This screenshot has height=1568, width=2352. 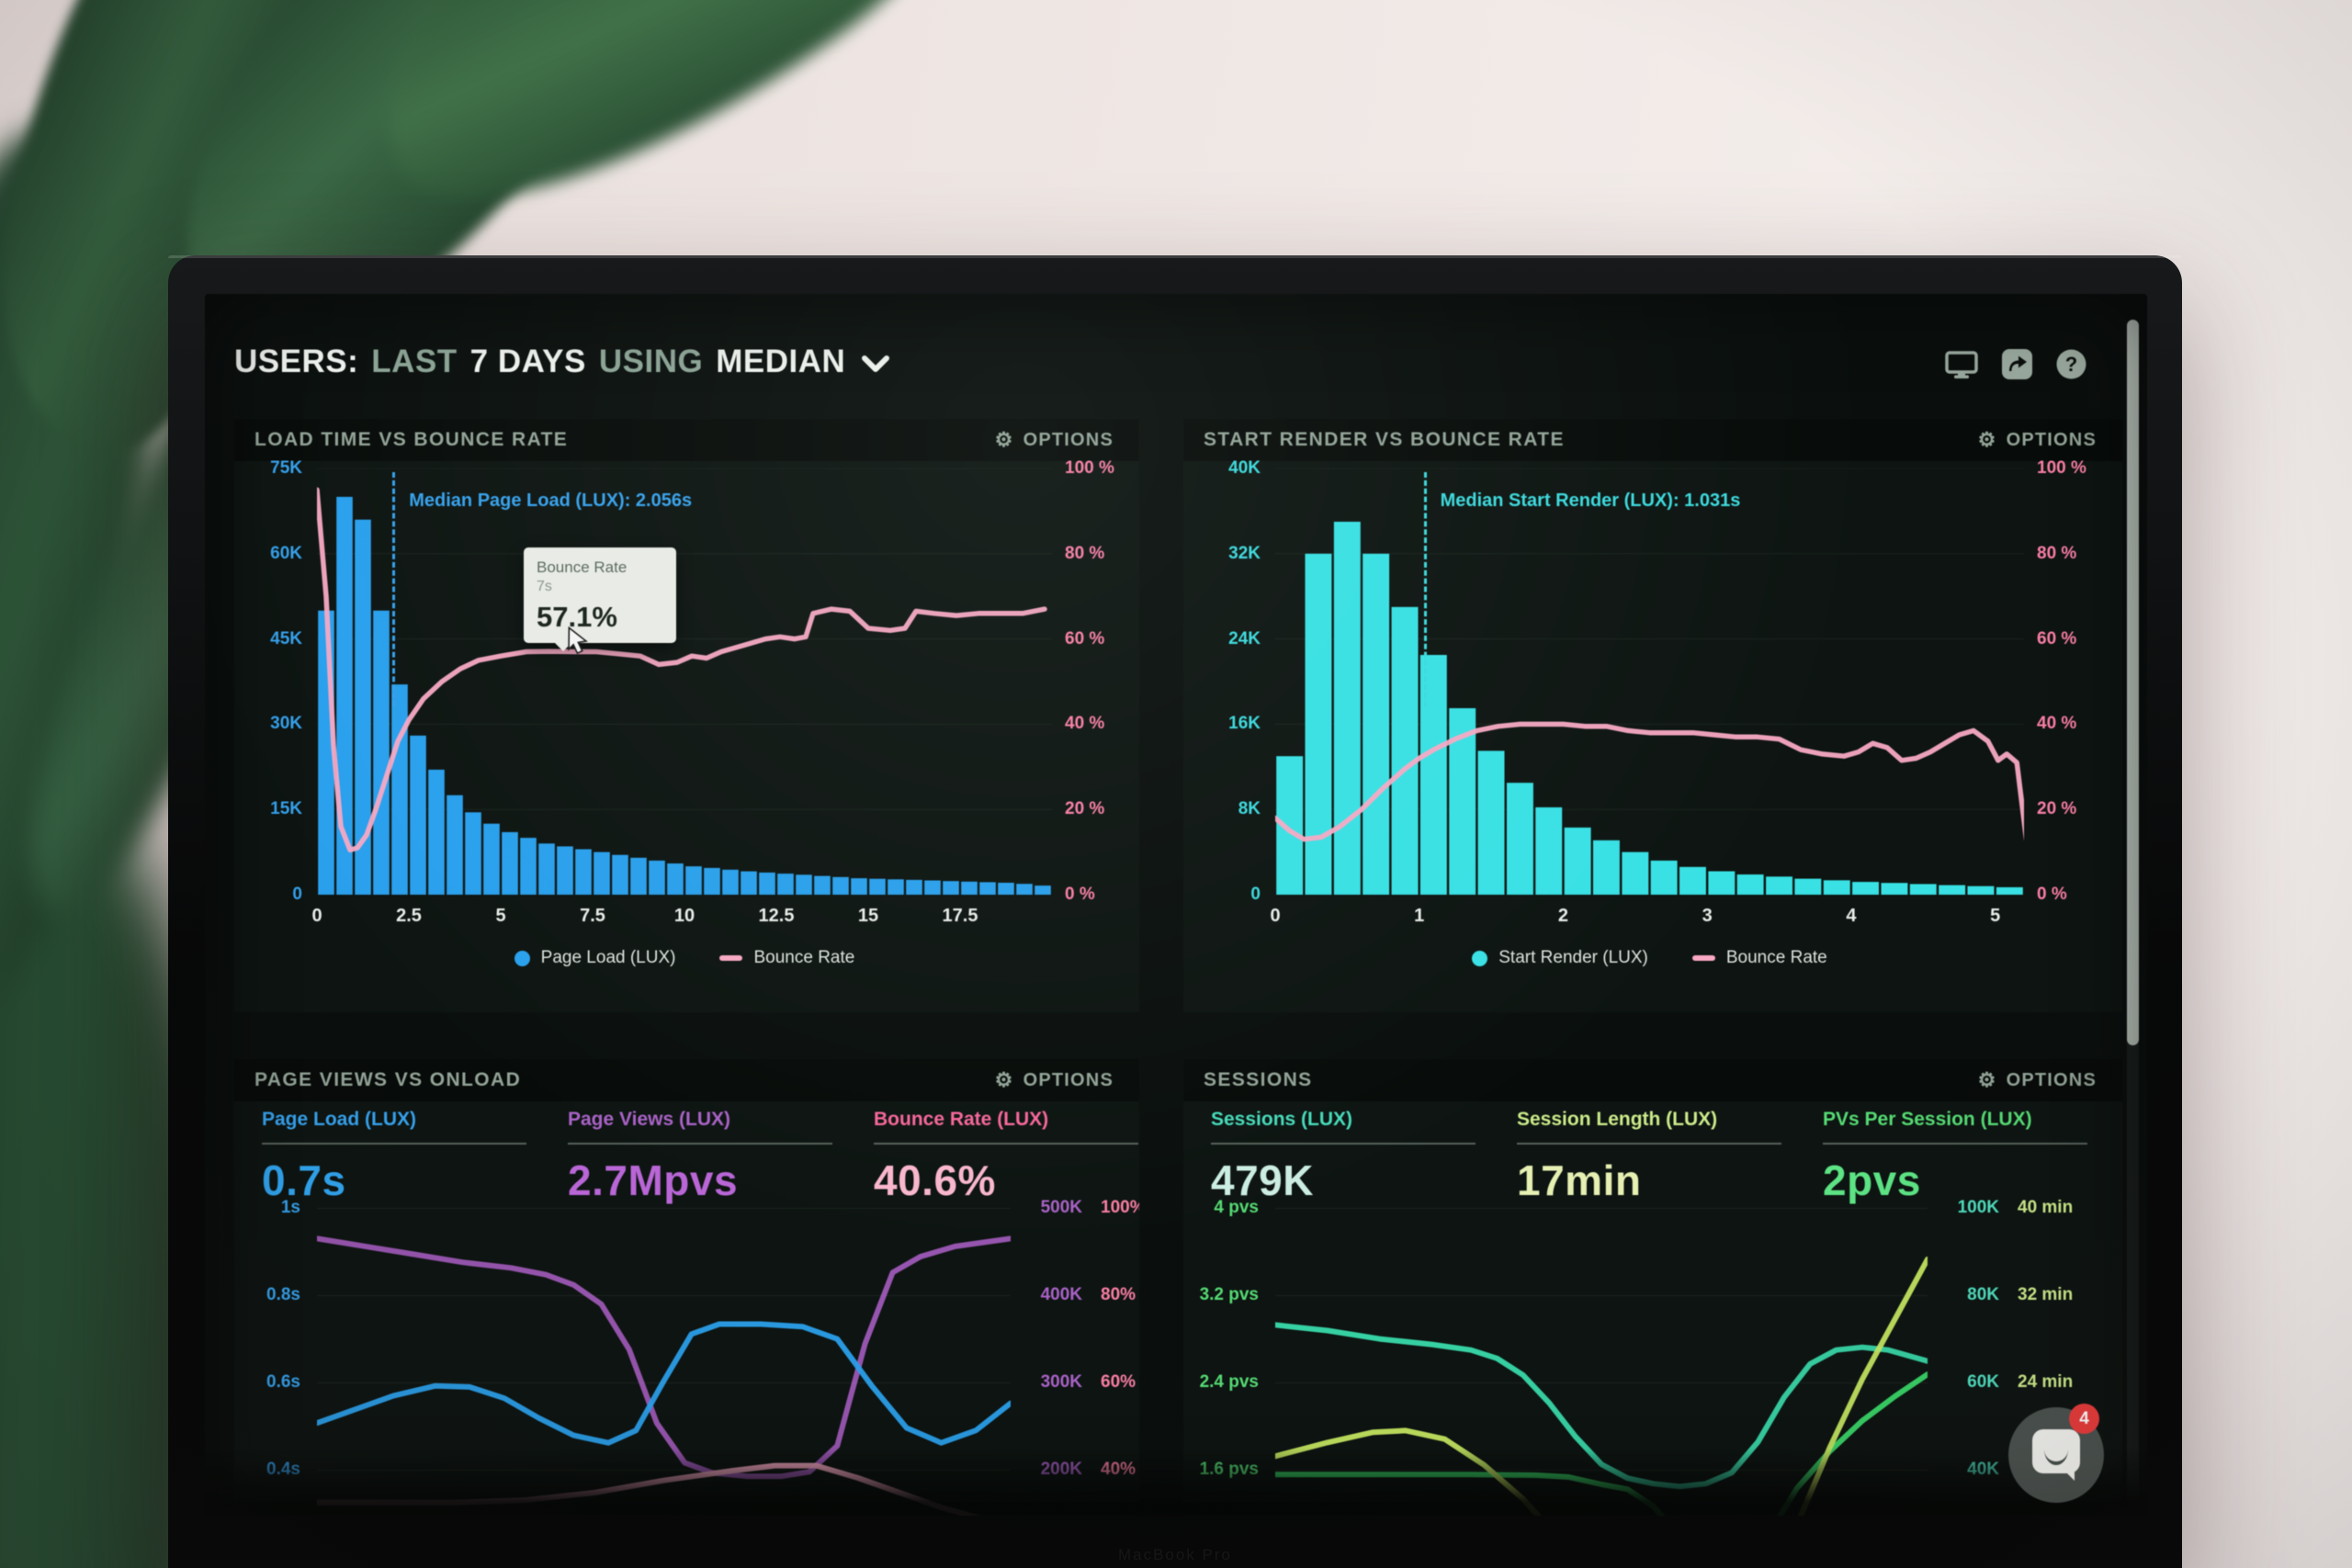 I want to click on title-part: MEDIAN, so click(x=781, y=361).